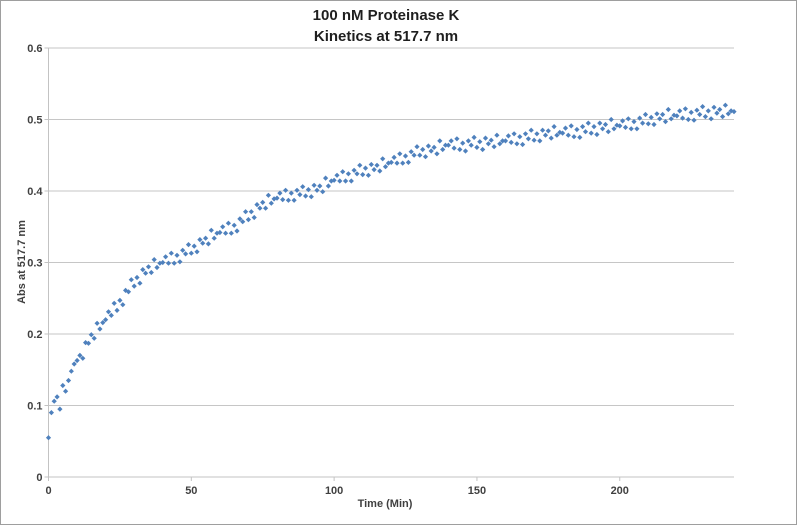  What do you see at coordinates (34, 335) in the screenshot?
I see `y-tick-label: 0.2` at bounding box center [34, 335].